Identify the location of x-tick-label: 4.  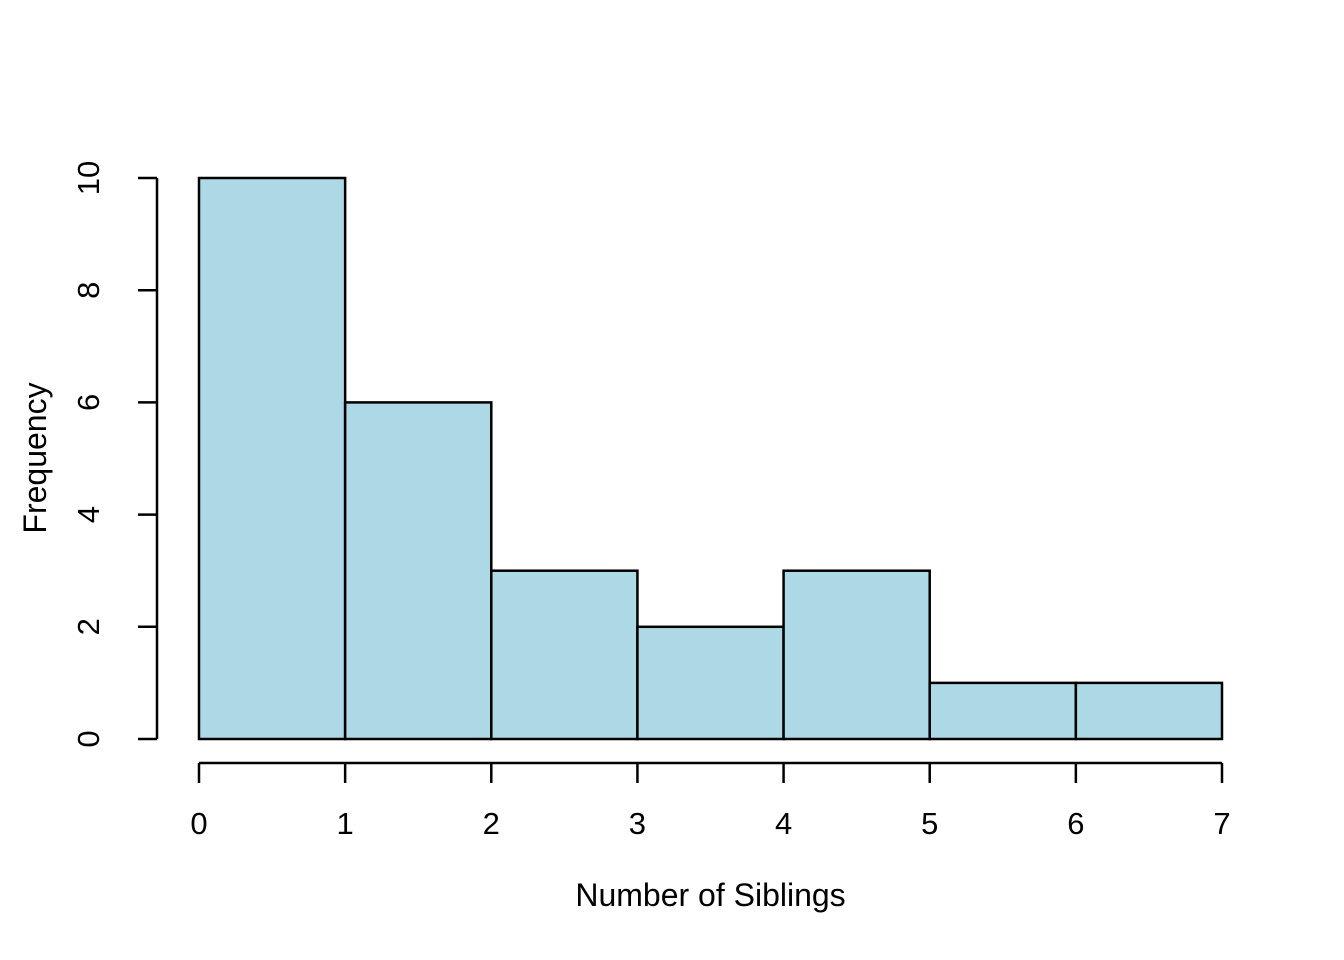
(783, 823).